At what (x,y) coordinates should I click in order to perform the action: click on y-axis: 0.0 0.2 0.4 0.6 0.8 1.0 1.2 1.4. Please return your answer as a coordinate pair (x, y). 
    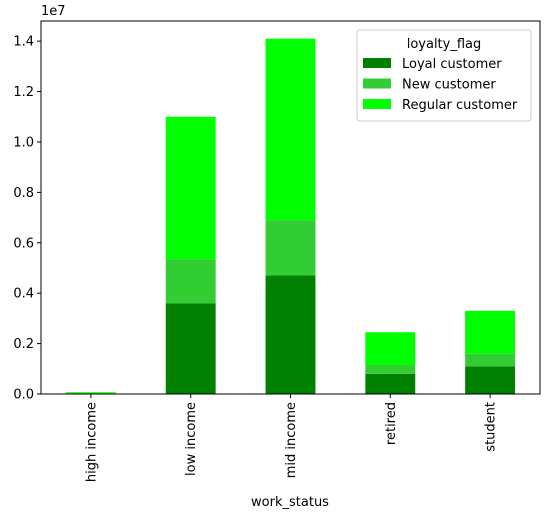
    Looking at the image, I should click on (27, 219).